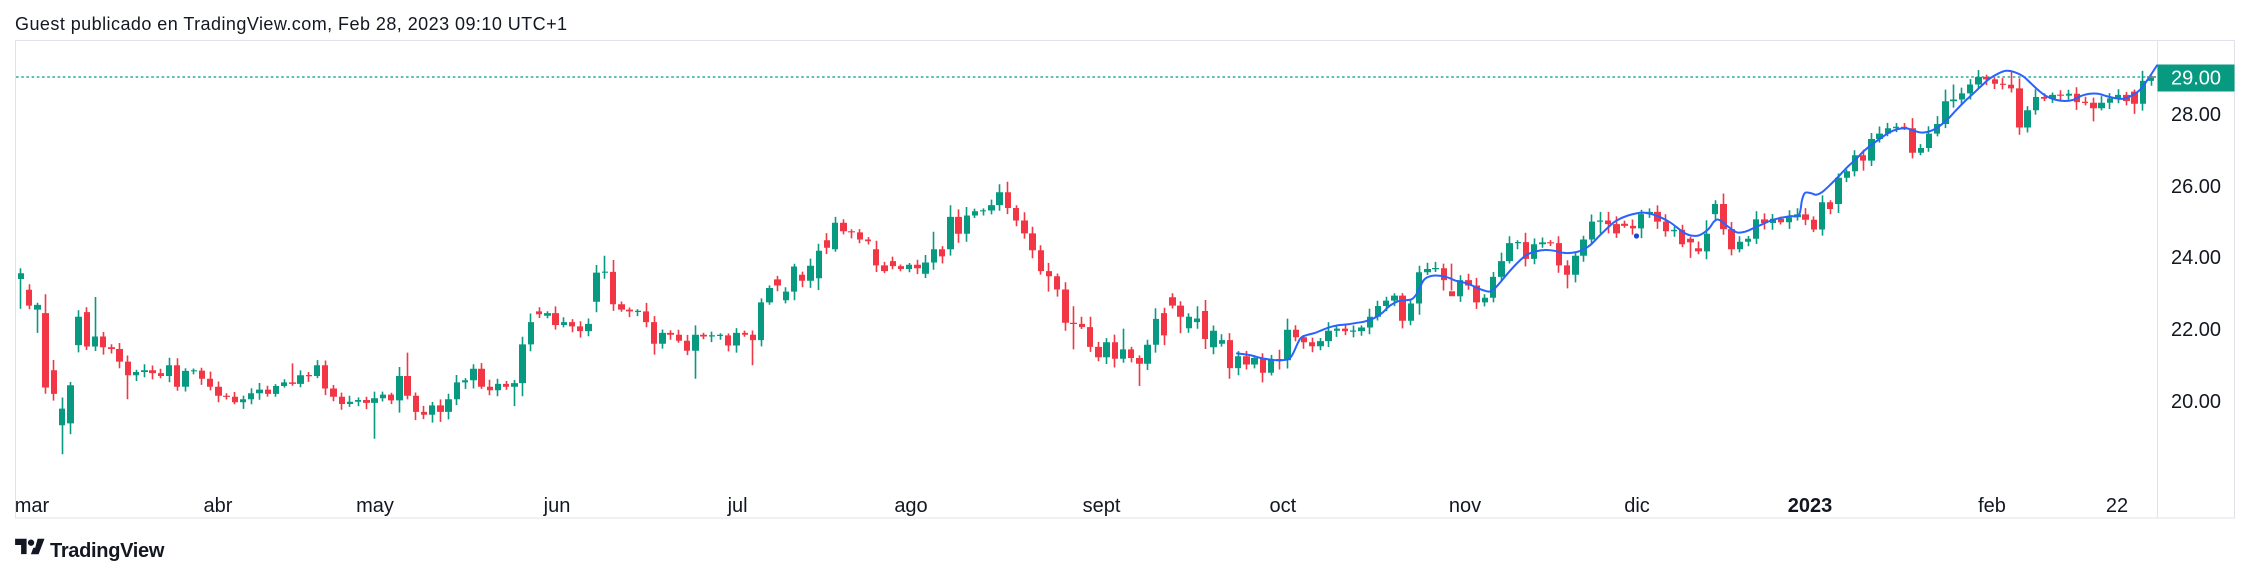 Image resolution: width=2250 pixels, height=579 pixels. What do you see at coordinates (1102, 506) in the screenshot?
I see `svg-text: sept` at bounding box center [1102, 506].